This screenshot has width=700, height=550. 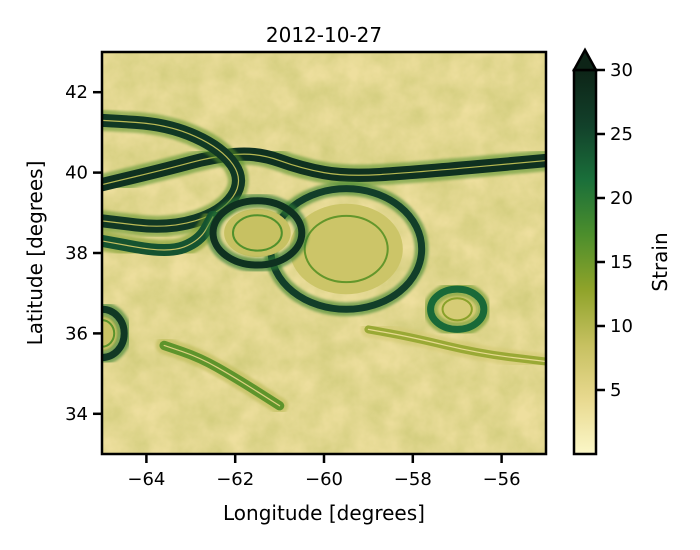 What do you see at coordinates (76, 253) in the screenshot?
I see `y-tick-label: 38` at bounding box center [76, 253].